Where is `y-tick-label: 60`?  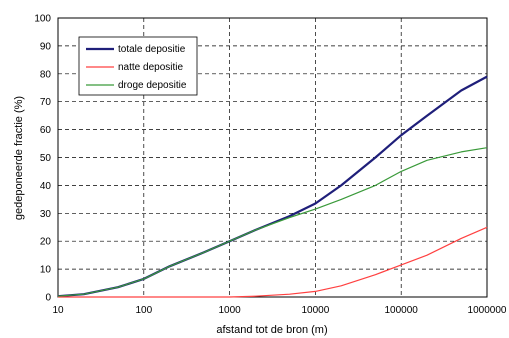 y-tick-label: 60 is located at coordinates (46, 130).